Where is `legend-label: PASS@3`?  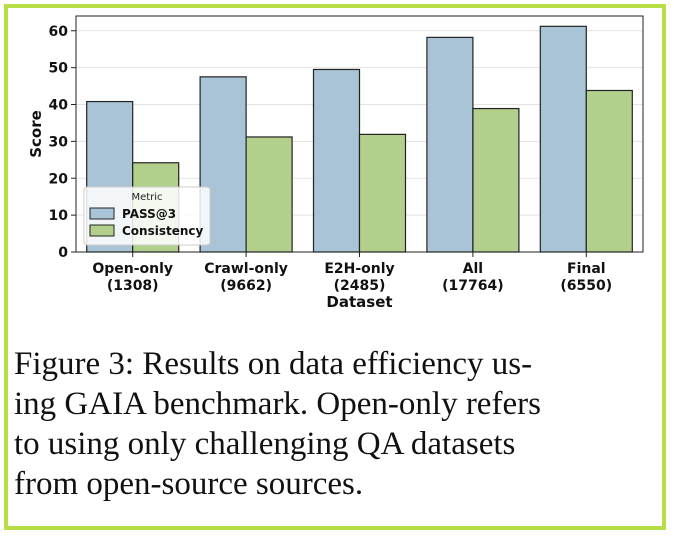 legend-label: PASS@3 is located at coordinates (149, 214).